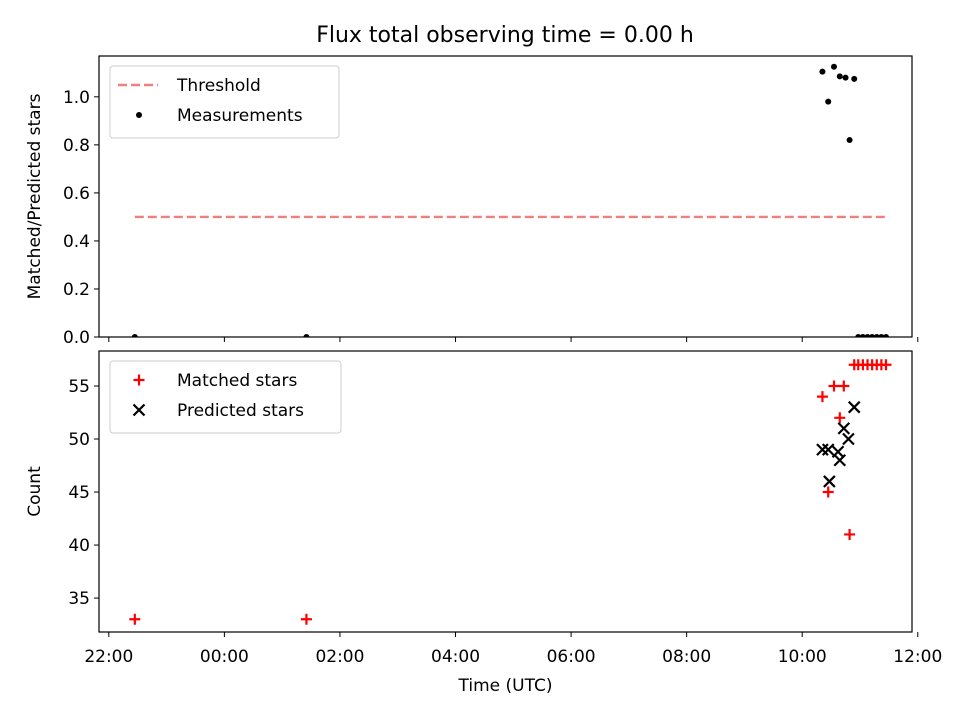 This screenshot has height=720, width=960. I want to click on bottom-x-tick-label: 04:00, so click(455, 657).